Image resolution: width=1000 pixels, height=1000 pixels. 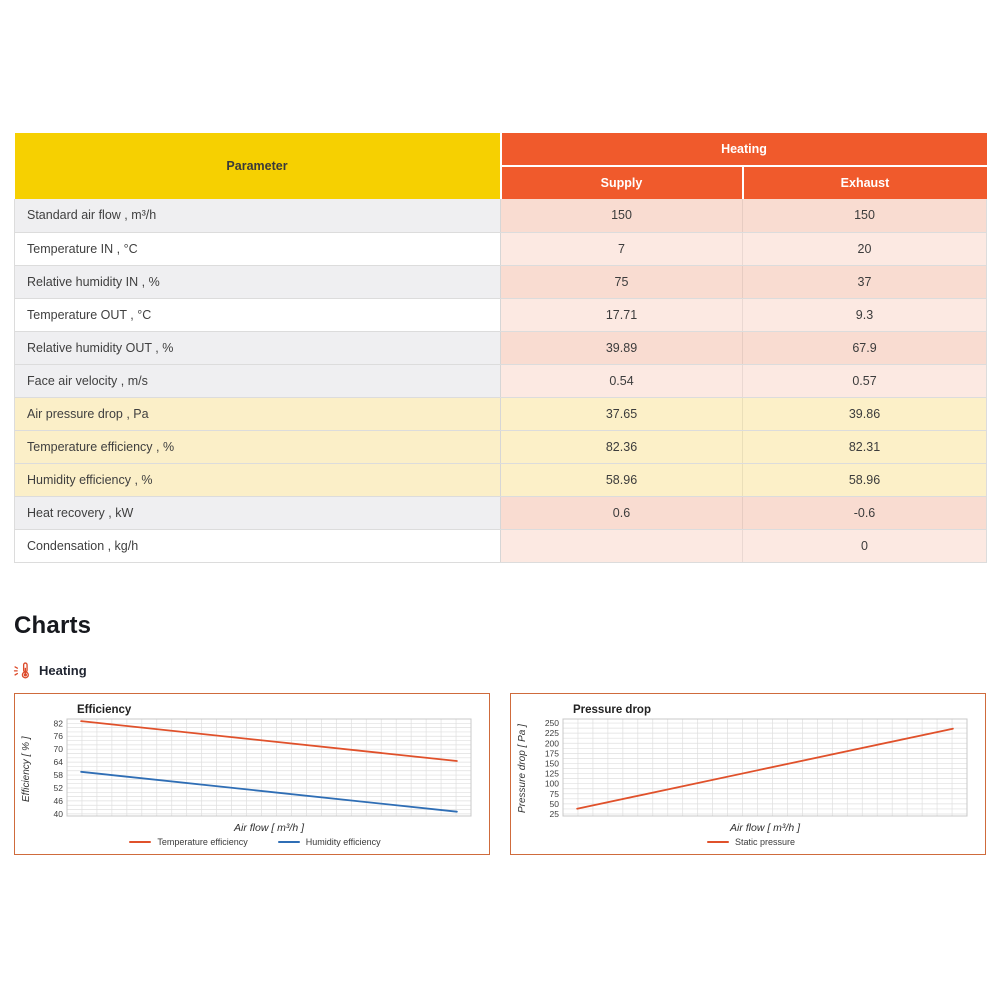 I want to click on supply-value-cell: 150, so click(x=621, y=216).